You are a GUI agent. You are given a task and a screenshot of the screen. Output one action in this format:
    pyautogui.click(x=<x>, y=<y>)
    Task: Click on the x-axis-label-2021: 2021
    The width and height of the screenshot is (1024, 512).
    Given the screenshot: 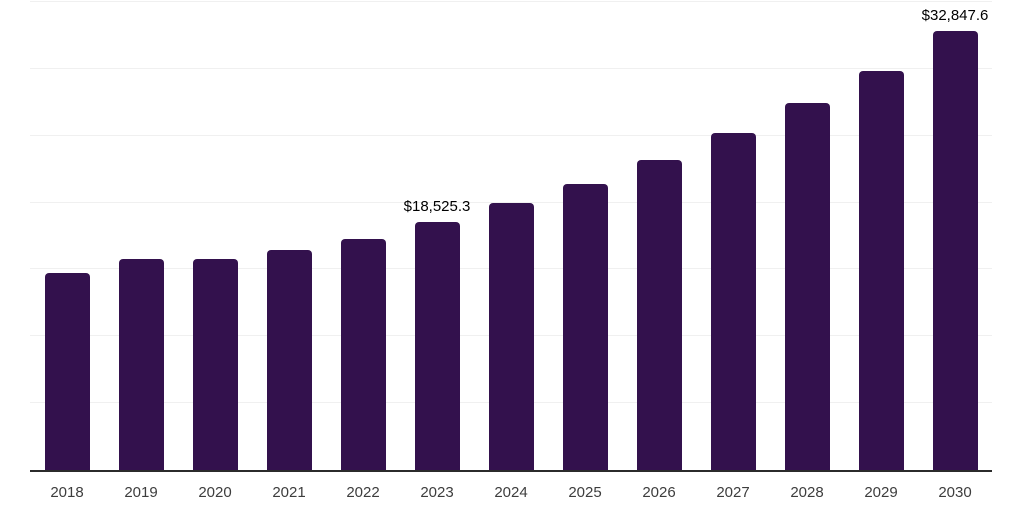 What is the action you would take?
    pyautogui.click(x=289, y=492)
    